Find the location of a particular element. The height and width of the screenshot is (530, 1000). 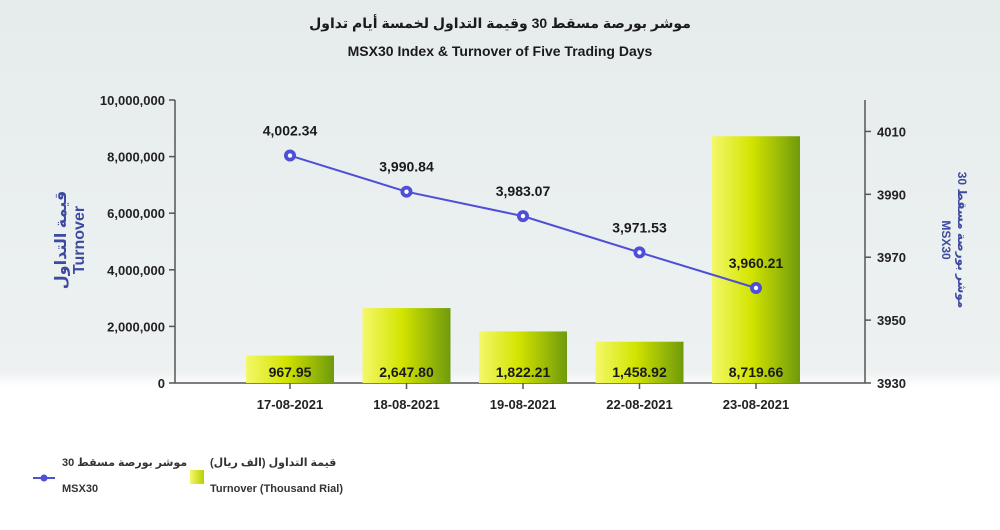

left-axis-label-ar: قيمة التداول is located at coordinates (61, 240).